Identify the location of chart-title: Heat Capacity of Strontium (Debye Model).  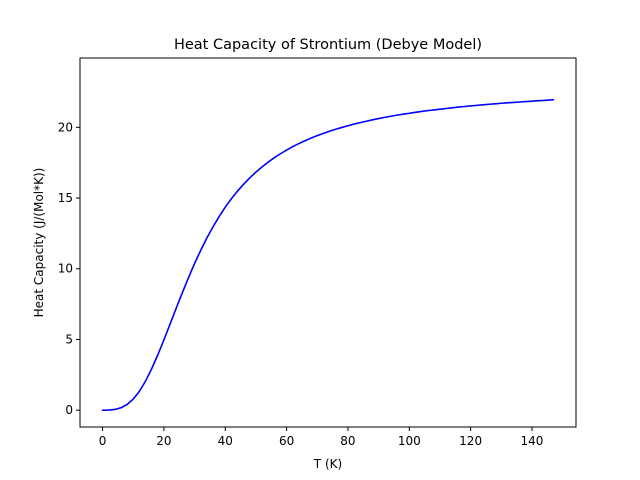
(328, 45).